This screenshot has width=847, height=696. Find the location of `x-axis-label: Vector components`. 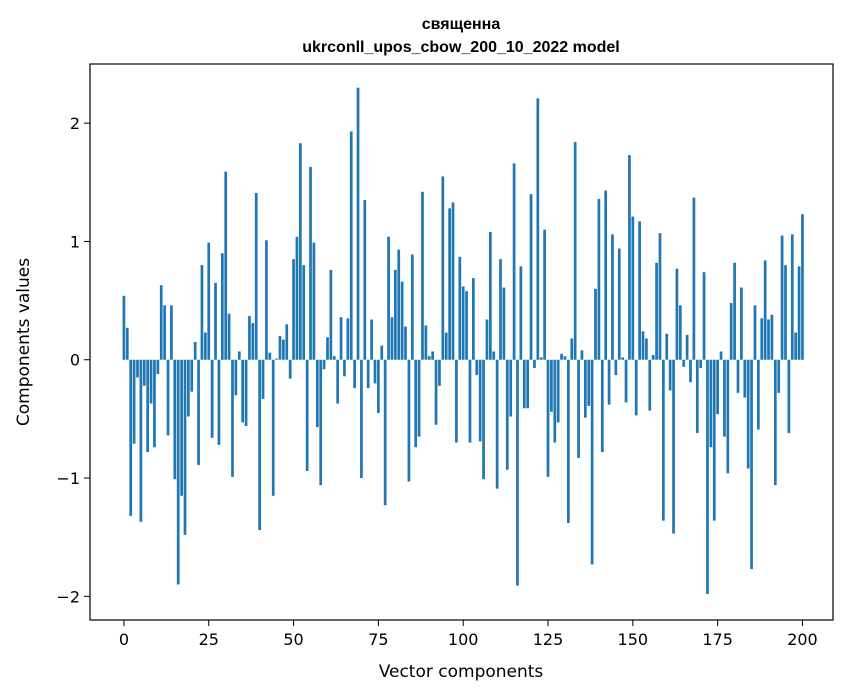

x-axis-label: Vector components is located at coordinates (461, 672).